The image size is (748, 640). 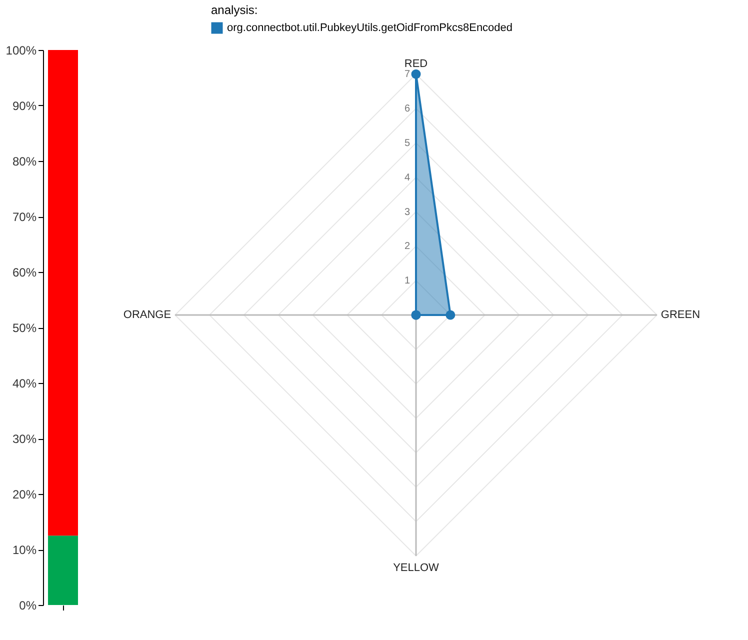 What do you see at coordinates (147, 315) in the screenshot?
I see `spoke-label: ORANGE` at bounding box center [147, 315].